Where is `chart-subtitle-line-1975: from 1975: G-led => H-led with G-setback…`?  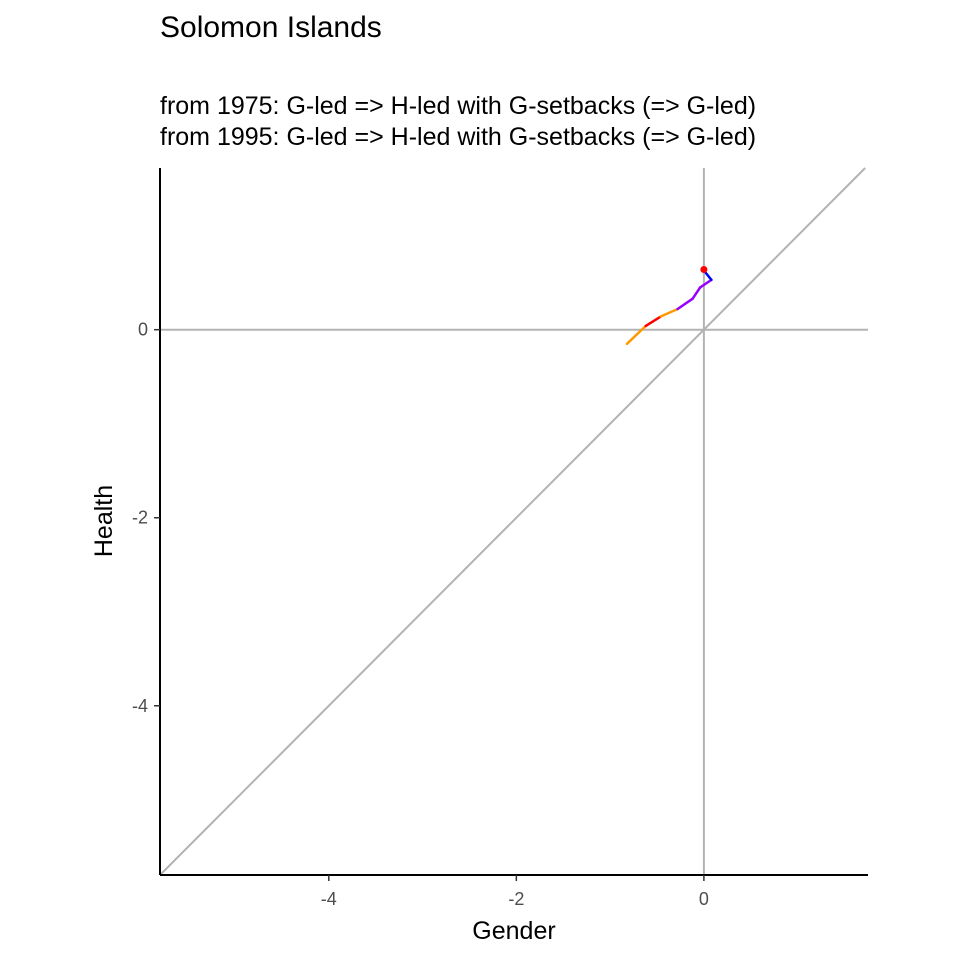 chart-subtitle-line-1975: from 1975: G-led => H-led with G-setback… is located at coordinates (458, 106).